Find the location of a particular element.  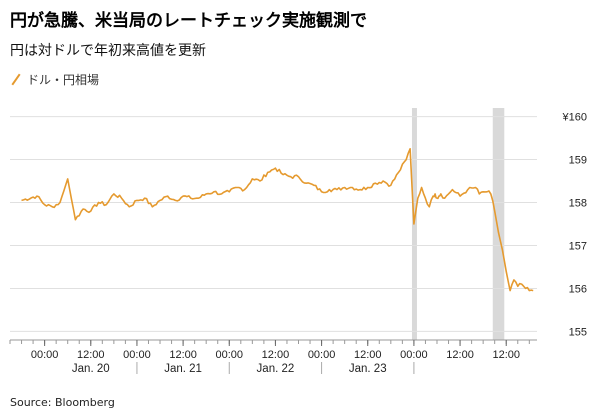

source-note: Source: Bloomberg is located at coordinates (62, 402).